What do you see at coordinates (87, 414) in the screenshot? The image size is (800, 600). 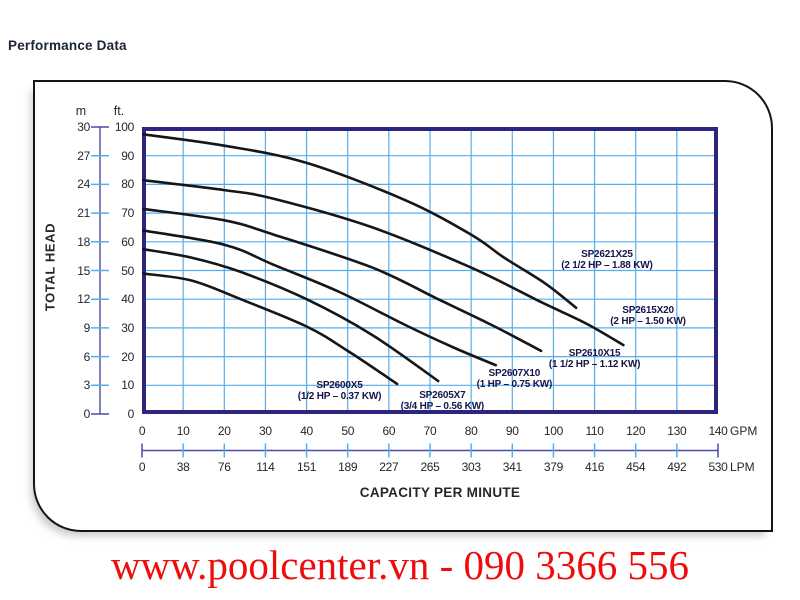 I see `m-tick-label: 0` at bounding box center [87, 414].